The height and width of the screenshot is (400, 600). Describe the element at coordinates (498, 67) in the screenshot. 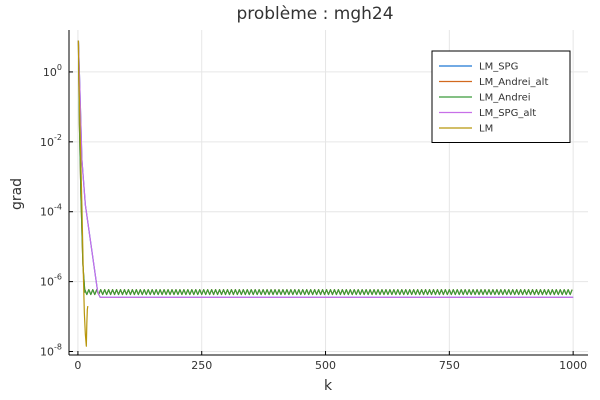

I see `legend-label: LM_SPG` at that location.